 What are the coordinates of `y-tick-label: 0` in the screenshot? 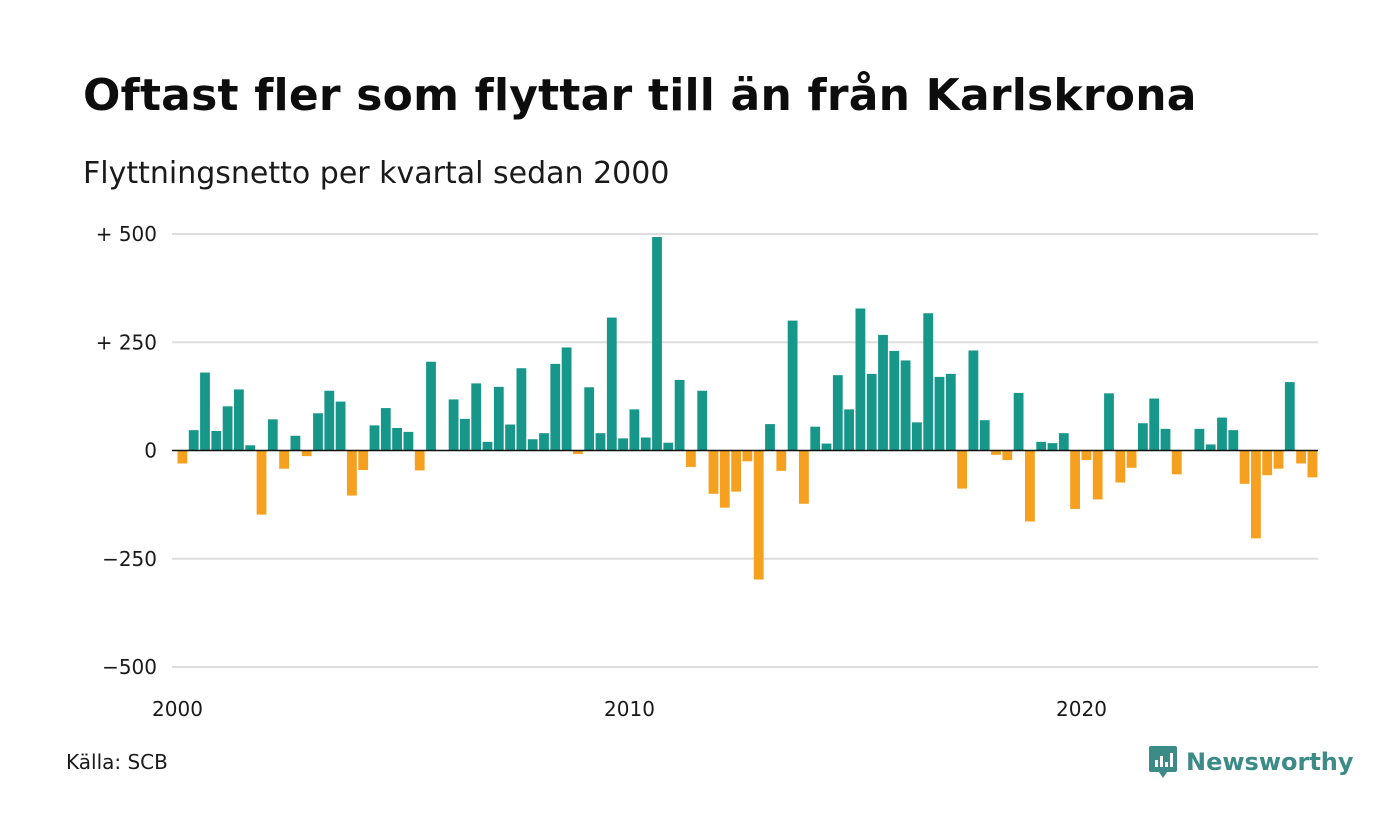 It's located at (150, 451).